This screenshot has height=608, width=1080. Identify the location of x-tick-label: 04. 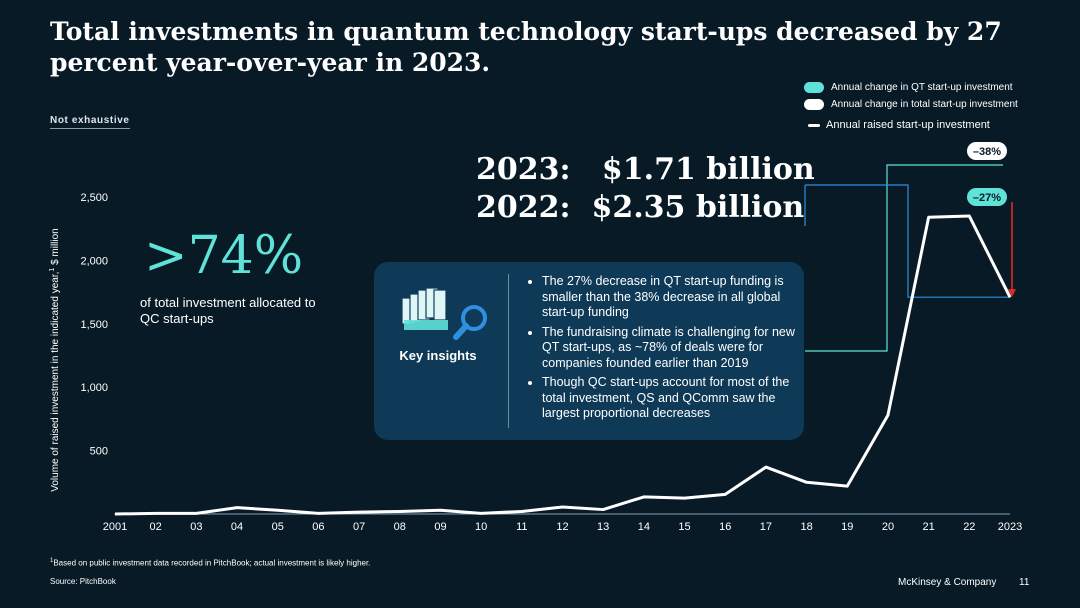
(237, 527).